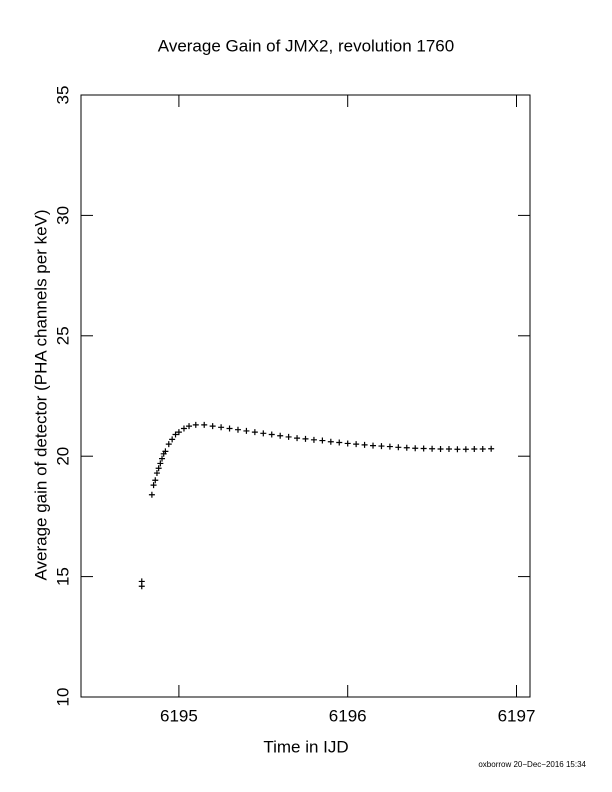 The image size is (612, 792). I want to click on chart-title: Average Gain of JMX2, revolution 1760, so click(306, 45).